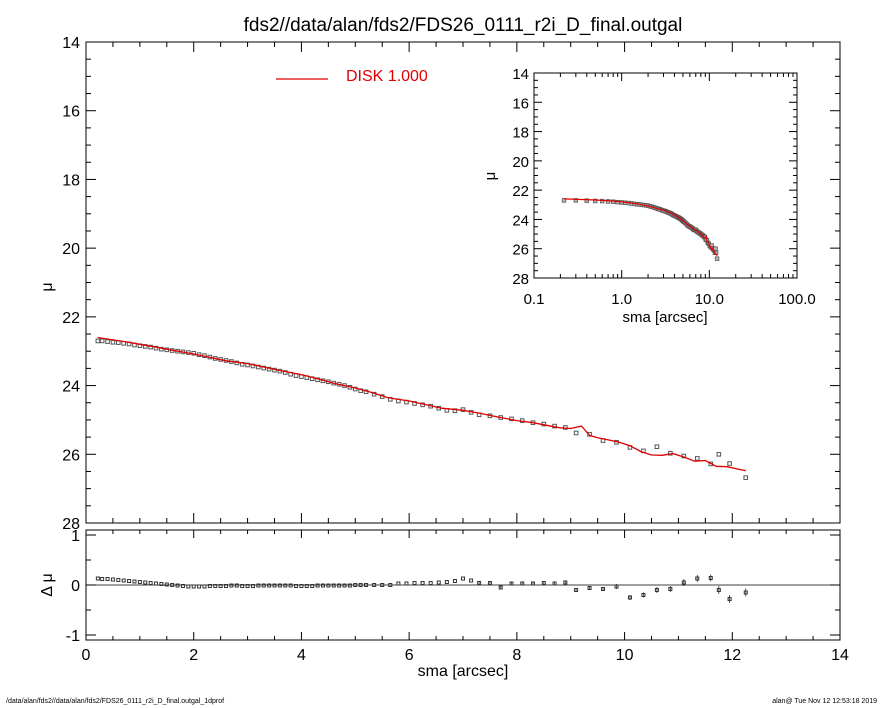  Describe the element at coordinates (840, 655) in the screenshot. I see `x-tick-label: 14` at that location.